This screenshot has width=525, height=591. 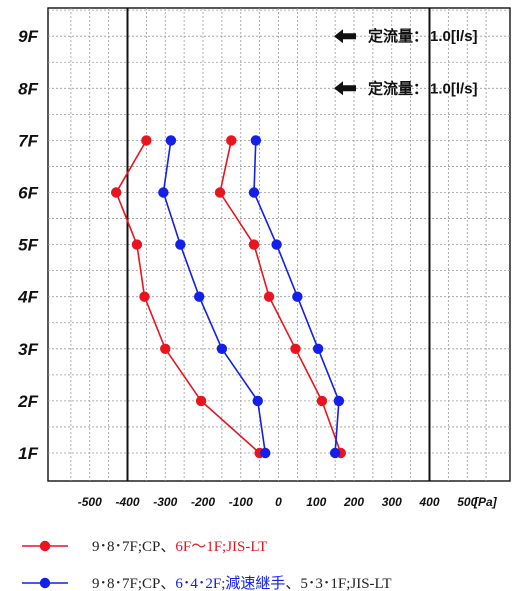 What do you see at coordinates (127, 502) in the screenshot?
I see `x-tick-label: -400` at bounding box center [127, 502].